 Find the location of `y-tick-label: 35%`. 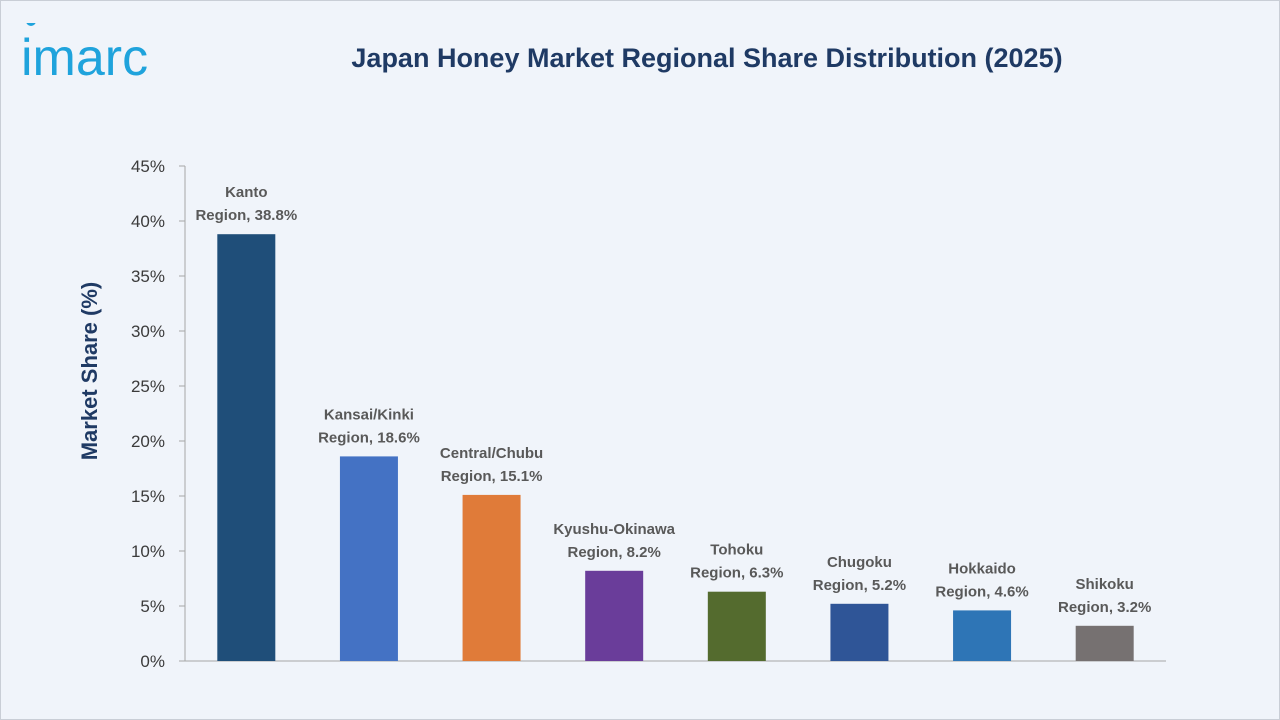

y-tick-label: 35% is located at coordinates (148, 276).